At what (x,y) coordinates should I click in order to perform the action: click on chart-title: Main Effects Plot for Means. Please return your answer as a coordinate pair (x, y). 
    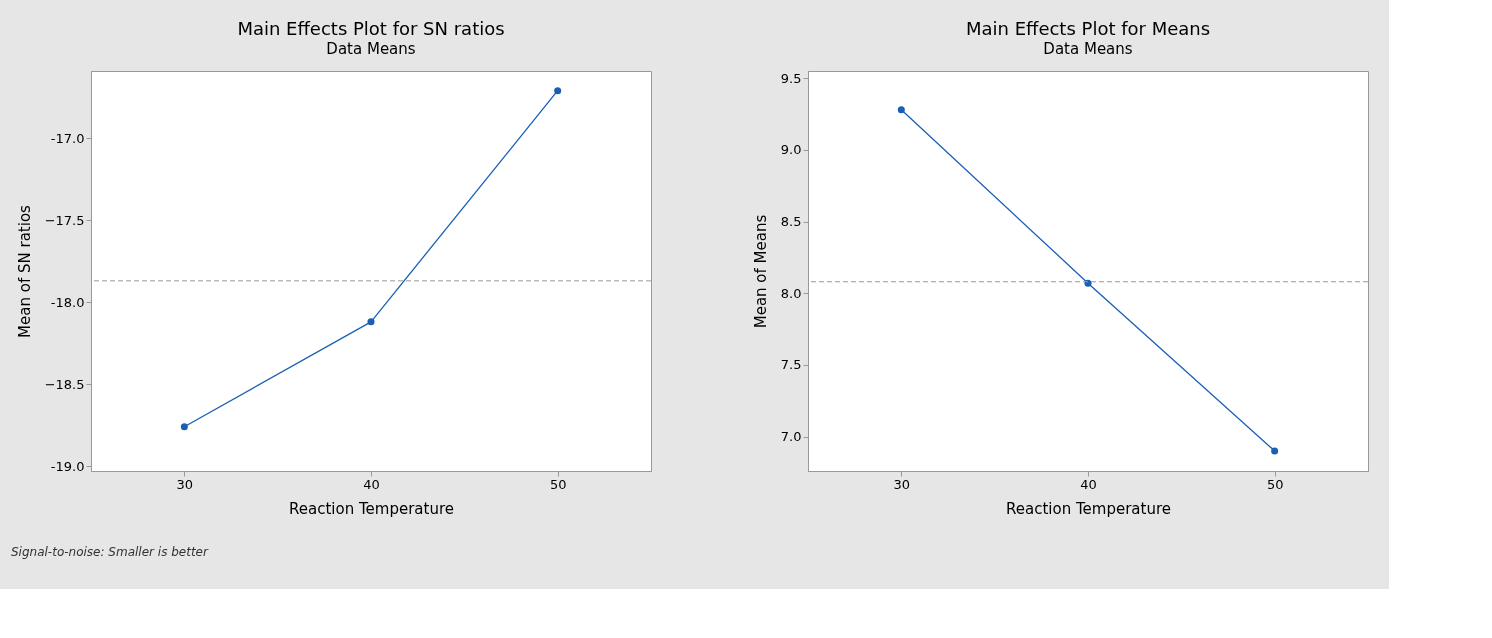
    Looking at the image, I should click on (1088, 28).